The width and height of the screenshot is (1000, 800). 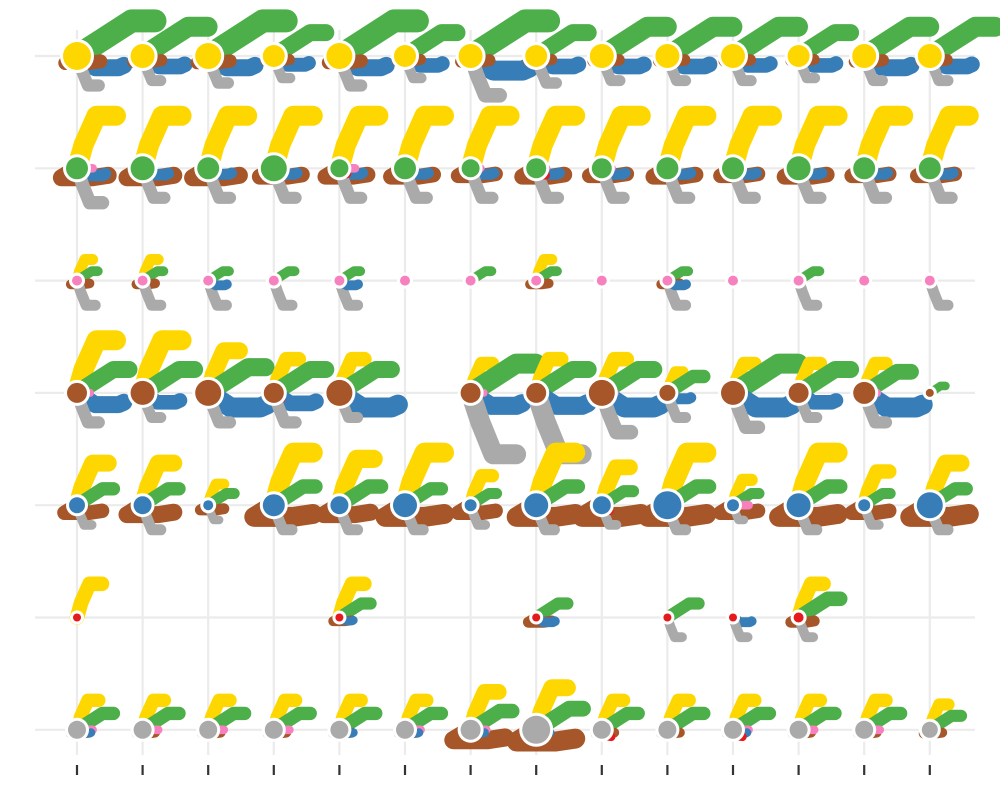 What do you see at coordinates (503, 770) in the screenshot?
I see `x-axis-ticks` at bounding box center [503, 770].